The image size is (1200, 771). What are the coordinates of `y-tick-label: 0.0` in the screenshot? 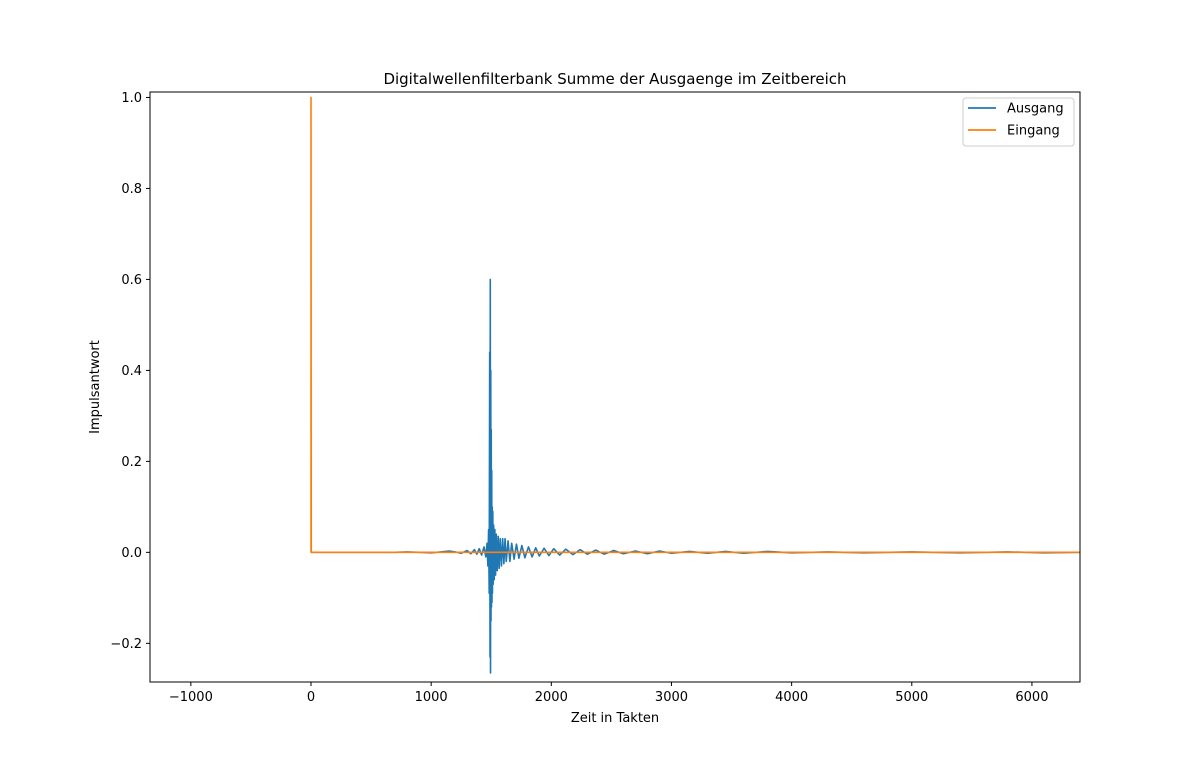 It's located at (131, 553).